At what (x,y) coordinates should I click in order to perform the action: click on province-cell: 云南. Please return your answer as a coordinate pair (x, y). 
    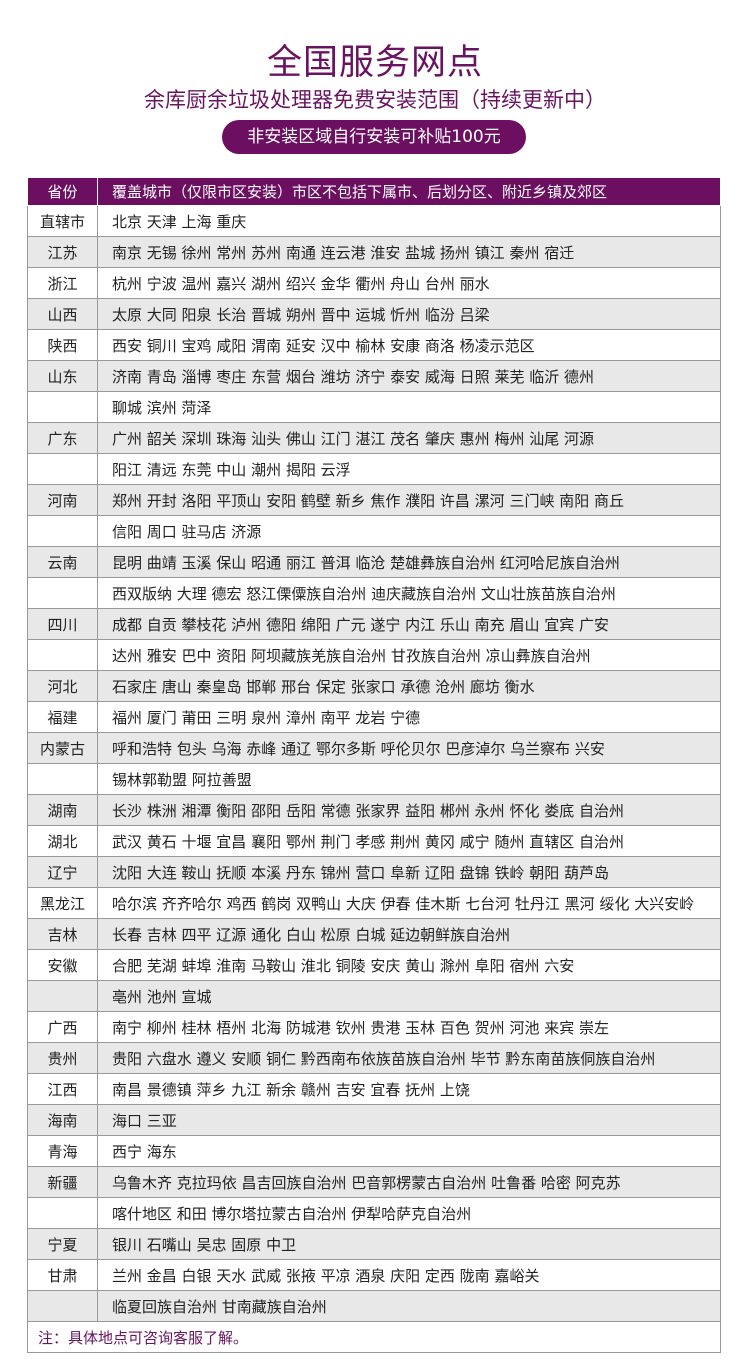
    Looking at the image, I should click on (62, 562).